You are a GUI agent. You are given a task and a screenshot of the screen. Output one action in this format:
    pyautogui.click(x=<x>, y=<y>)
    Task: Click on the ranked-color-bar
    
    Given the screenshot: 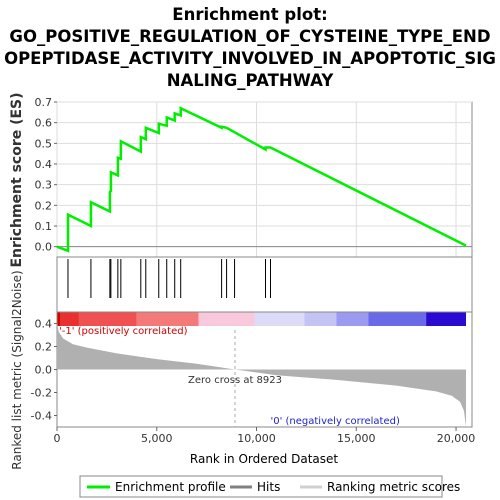 What is the action you would take?
    pyautogui.click(x=262, y=319)
    